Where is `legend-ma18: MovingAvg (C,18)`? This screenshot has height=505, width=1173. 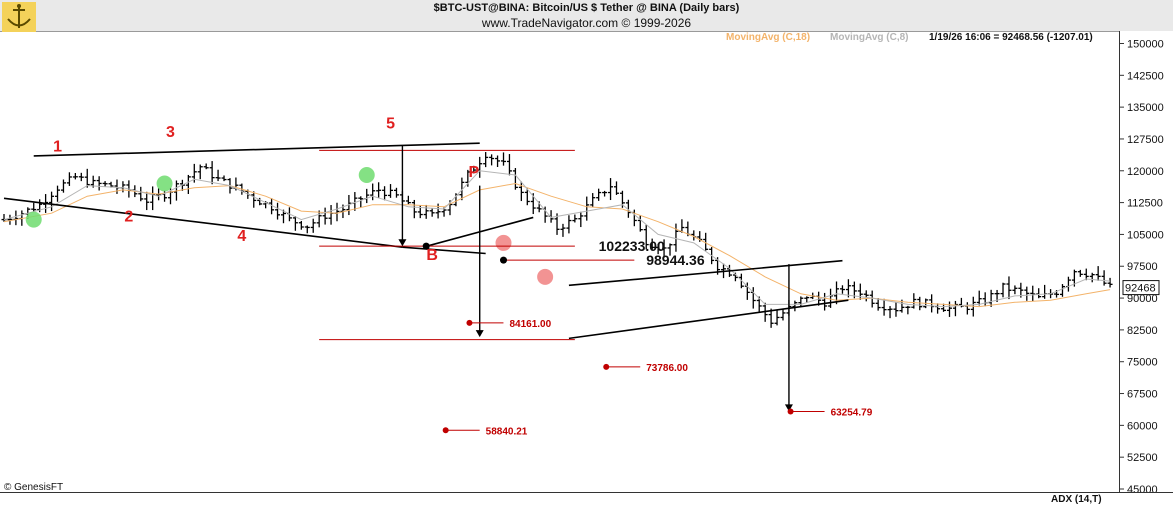 legend-ma18: MovingAvg (C,18) is located at coordinates (768, 37).